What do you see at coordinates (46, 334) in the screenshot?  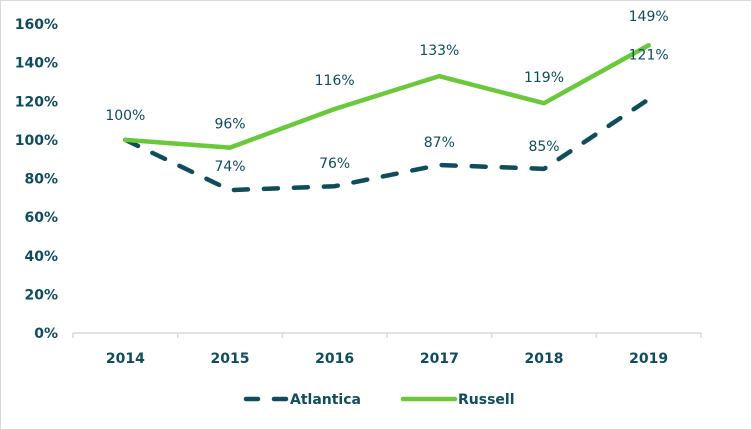 I see `y-tick-label: 0%` at bounding box center [46, 334].